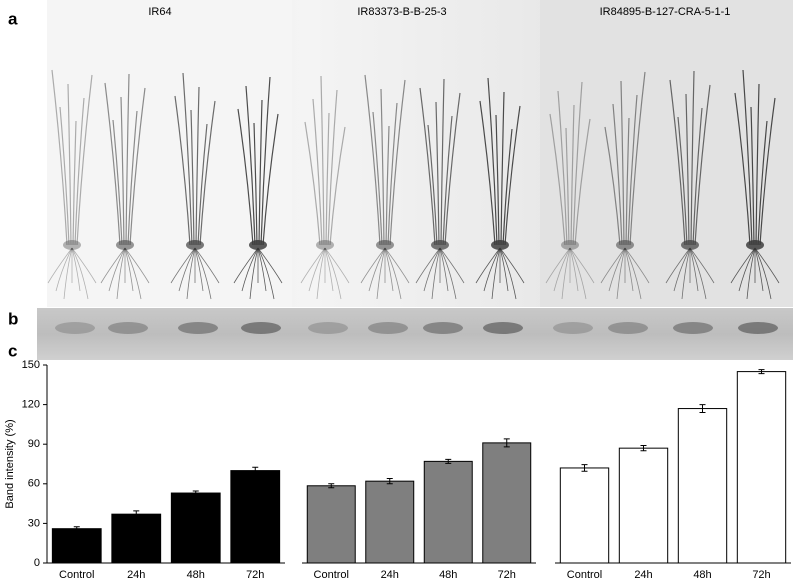  I want to click on panel-label: c, so click(12, 350).